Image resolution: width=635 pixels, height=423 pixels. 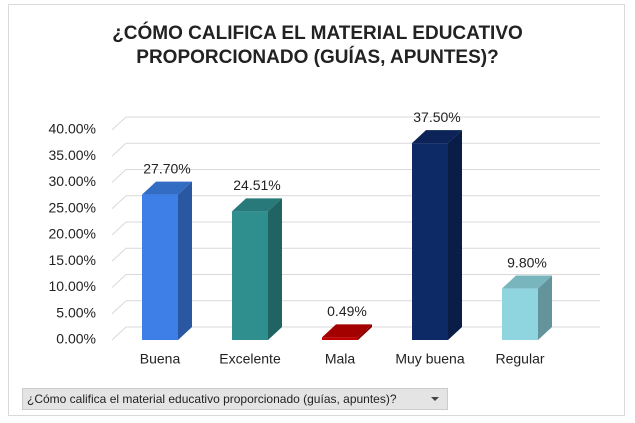 What do you see at coordinates (519, 359) in the screenshot?
I see `x-tick-label: Regular` at bounding box center [519, 359].